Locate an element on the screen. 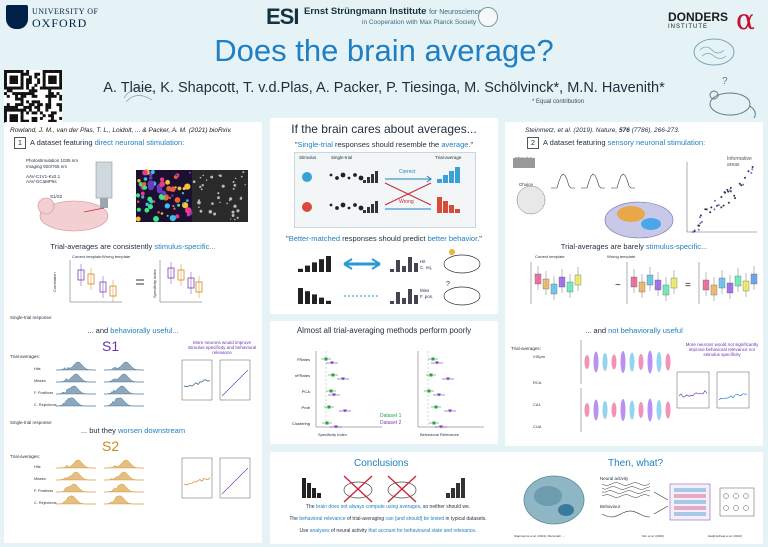 This screenshot has width=768, height=547. method-label: FRates is located at coordinates (303, 359).